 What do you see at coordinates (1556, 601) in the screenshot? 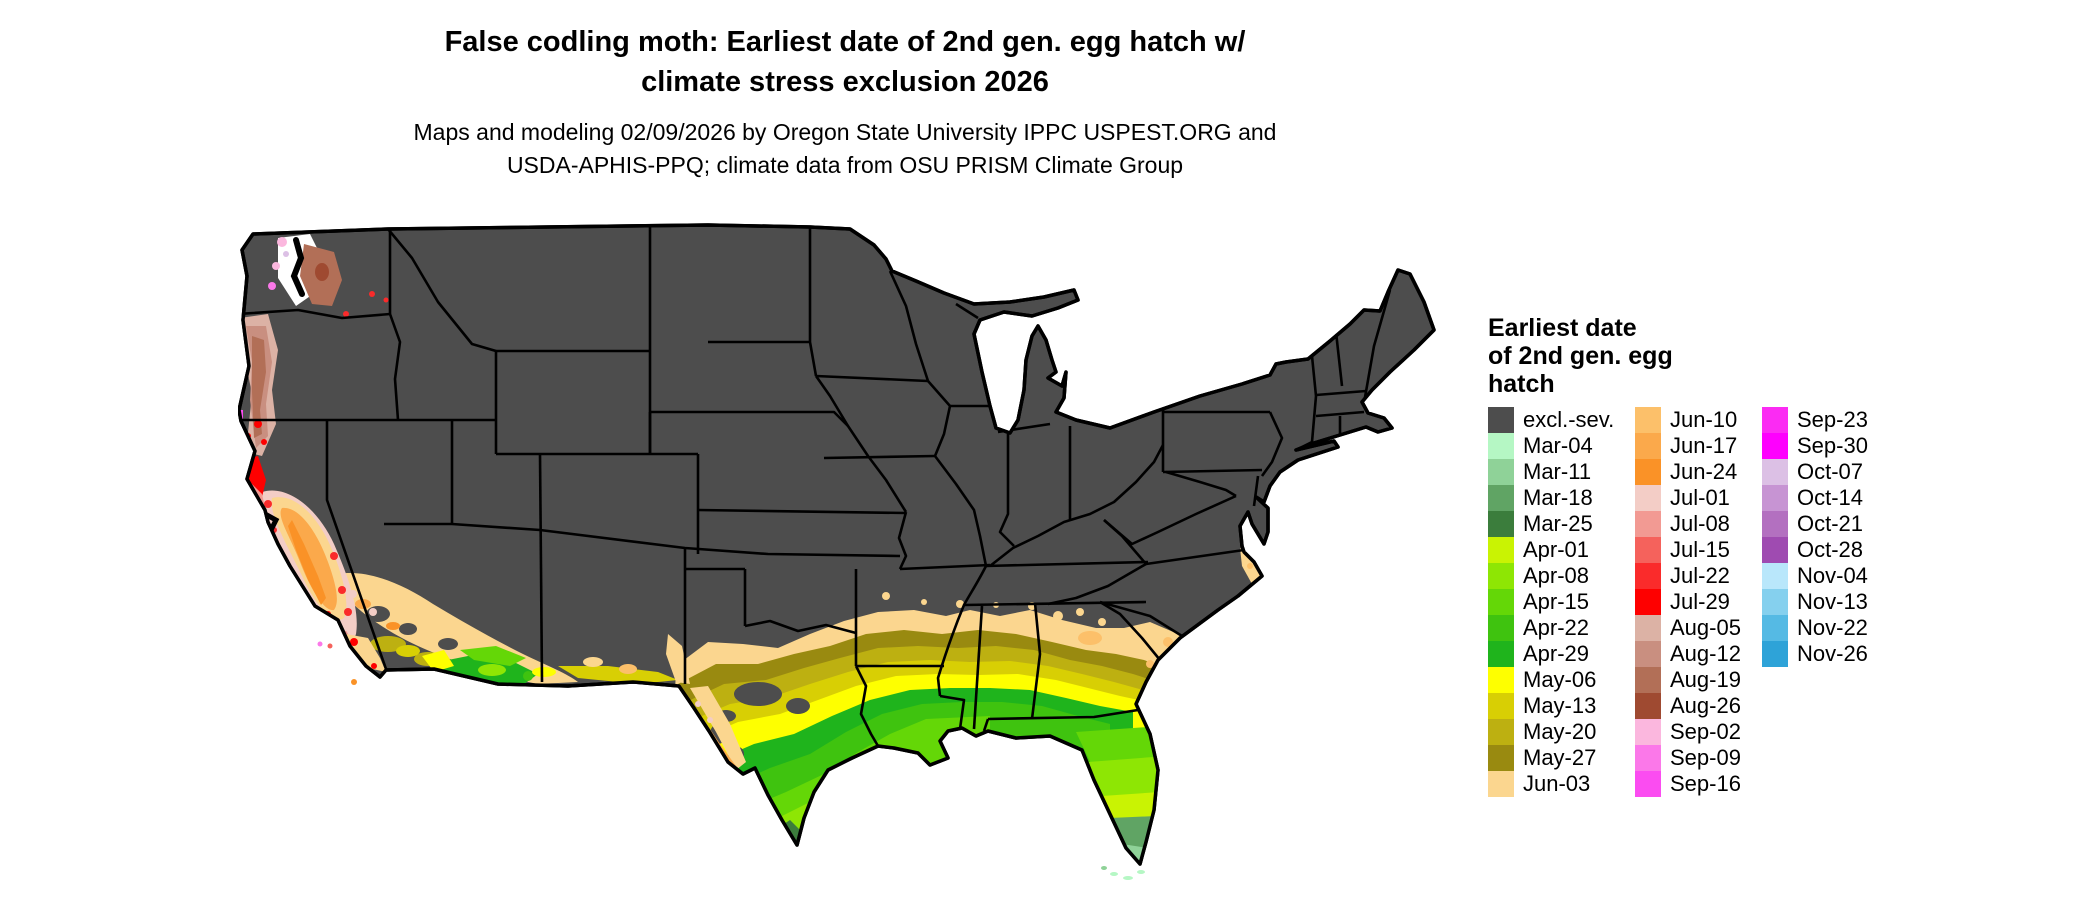
I see `legend-label: Apr-15` at bounding box center [1556, 601].